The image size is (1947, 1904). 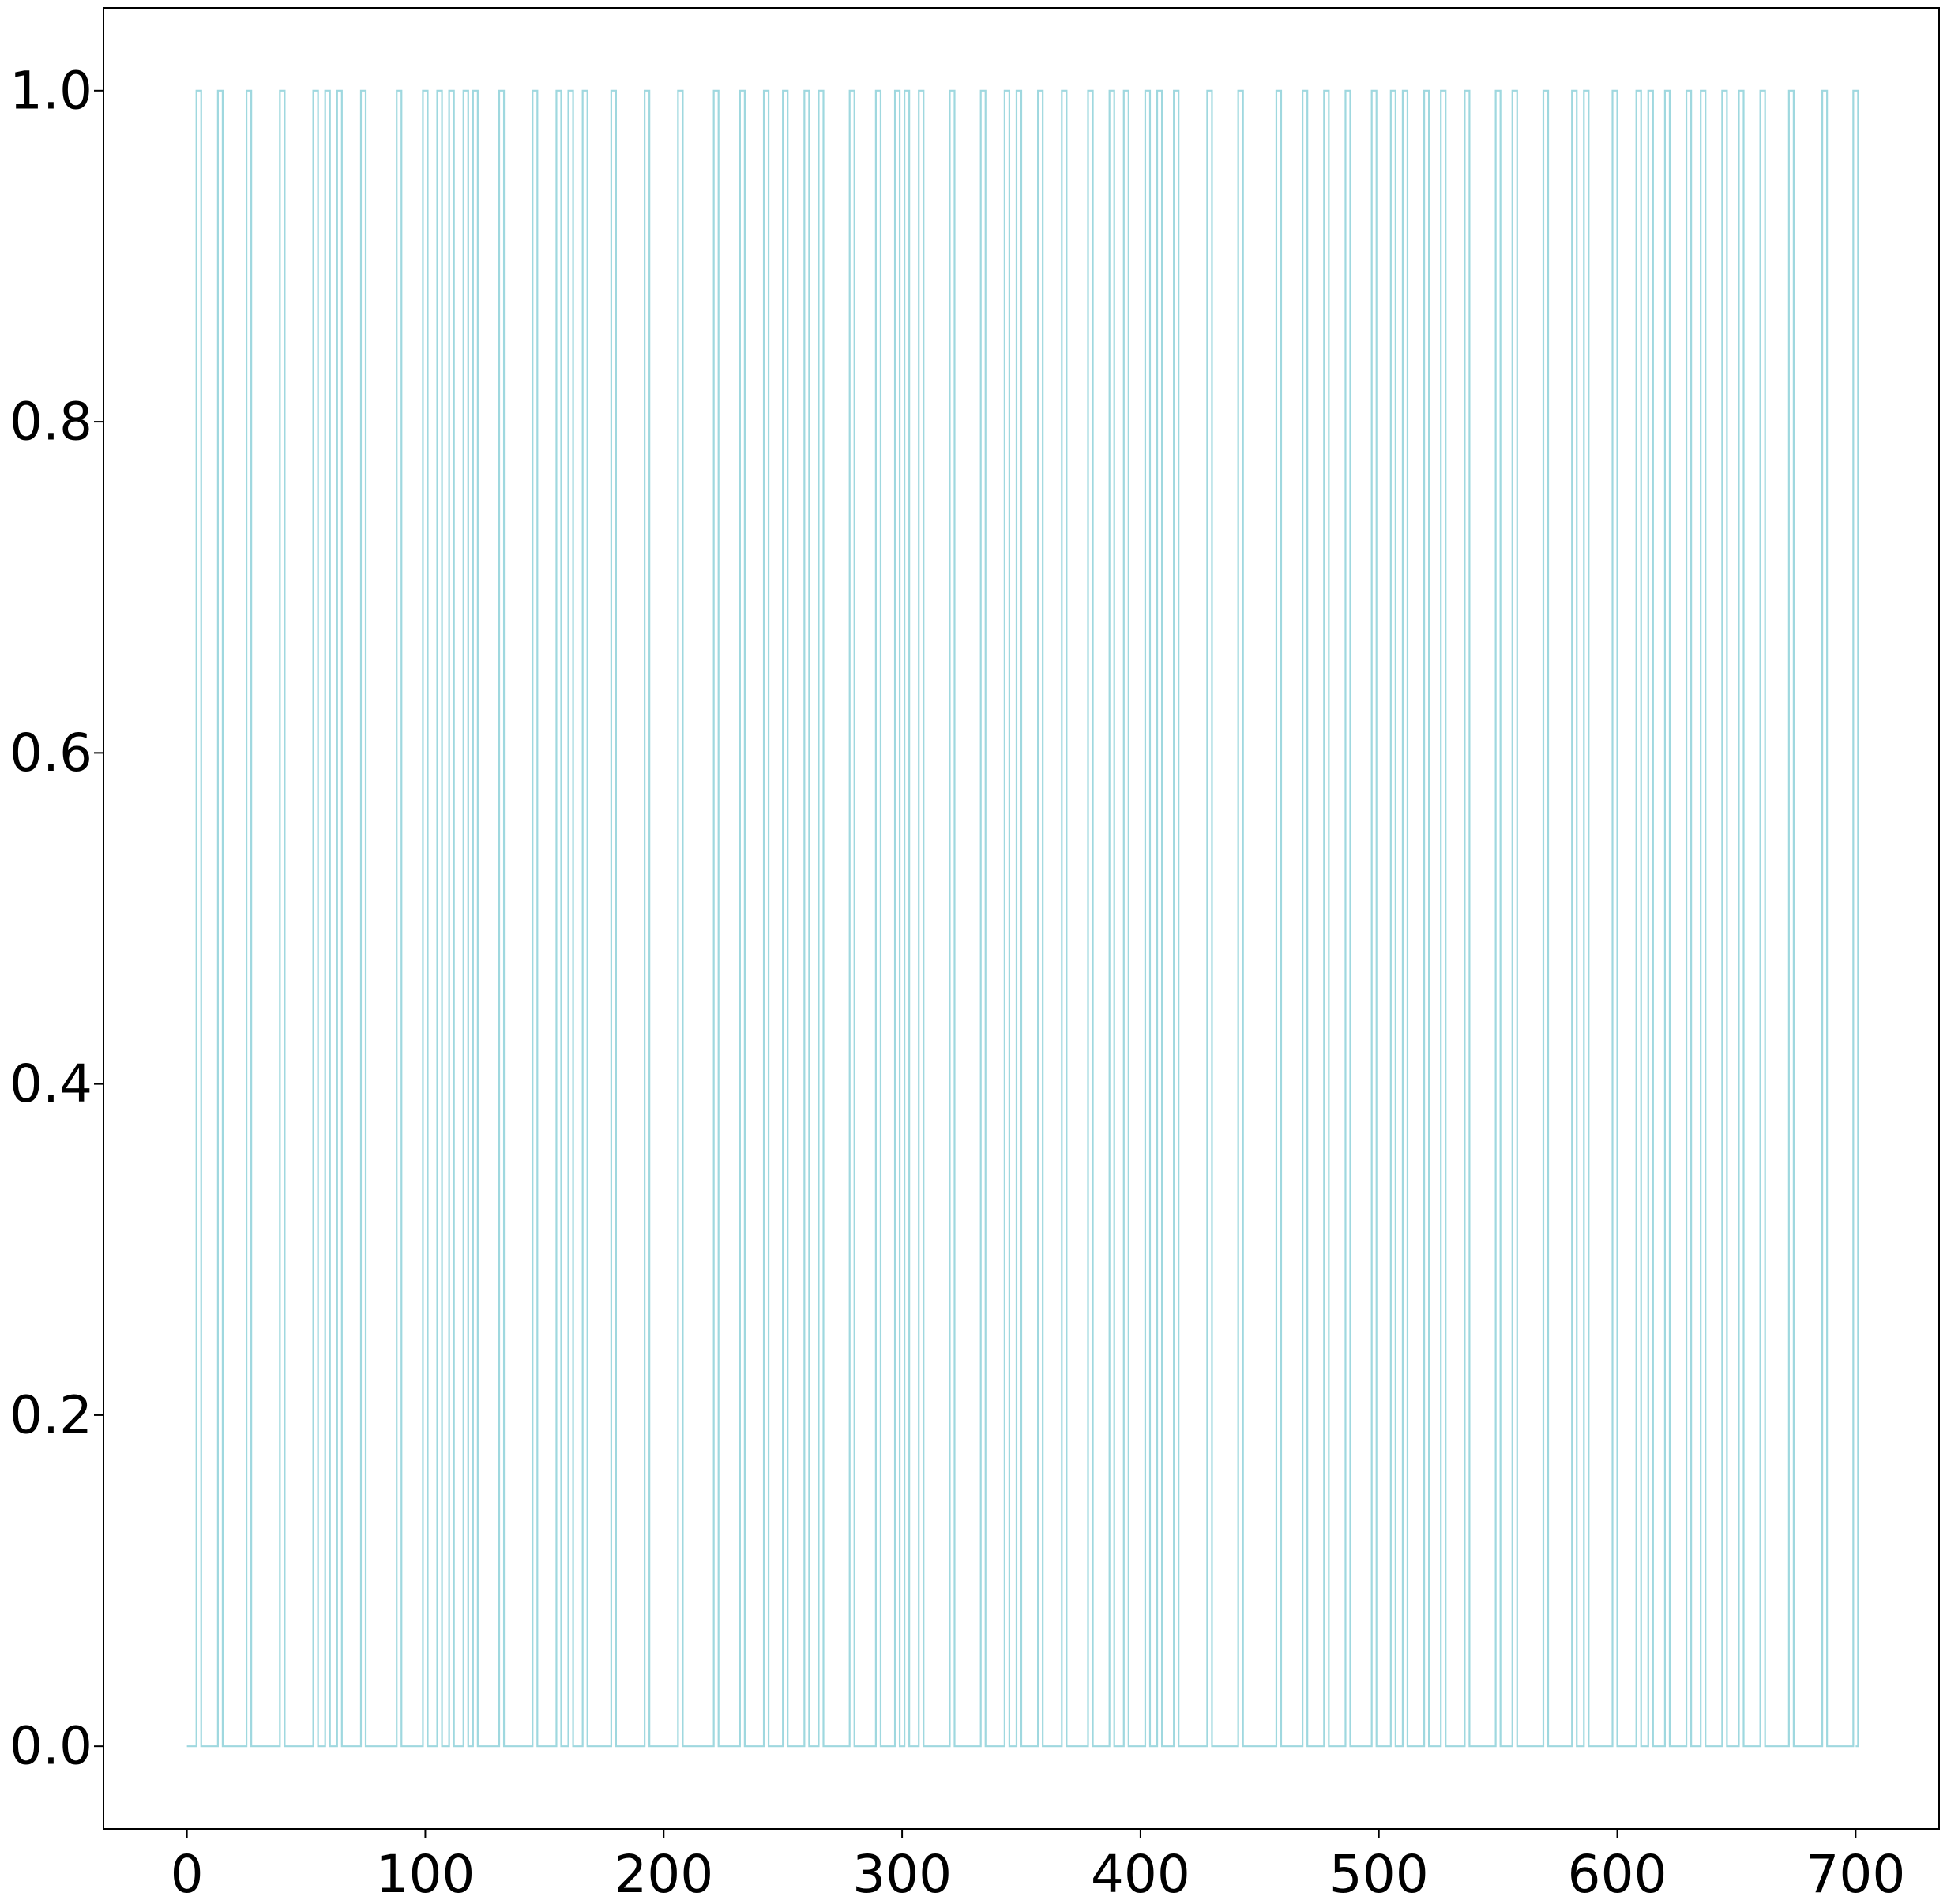 I want to click on x-tick-label: 600, so click(x=1617, y=1872).